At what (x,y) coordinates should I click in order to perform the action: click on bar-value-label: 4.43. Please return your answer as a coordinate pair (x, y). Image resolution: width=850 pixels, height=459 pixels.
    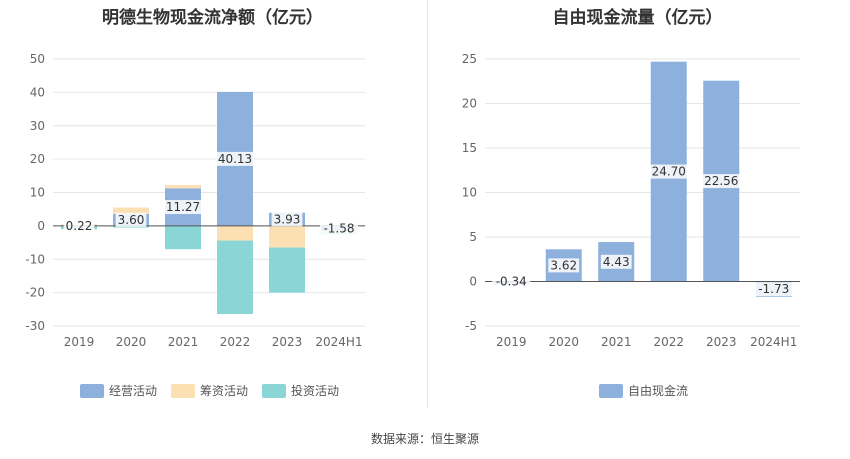
    Looking at the image, I should click on (616, 262).